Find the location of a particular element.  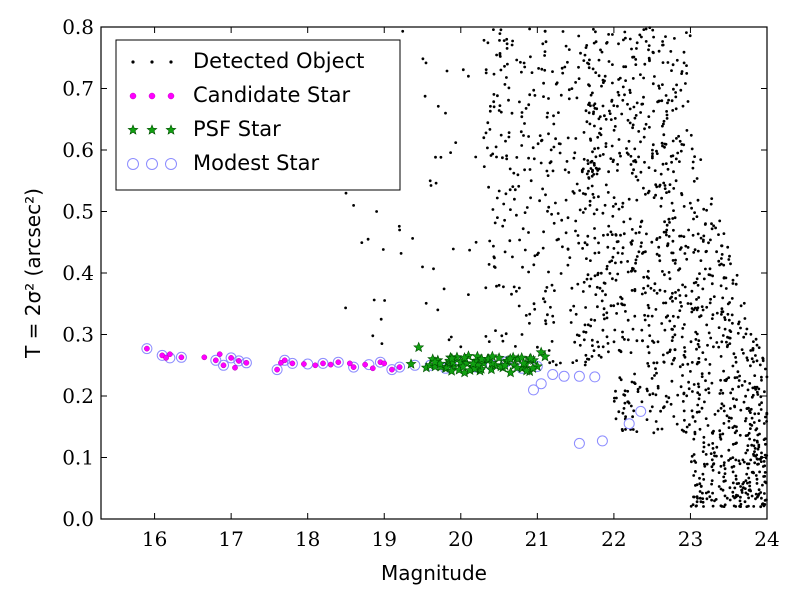

candidate-star-points is located at coordinates (273, 359).